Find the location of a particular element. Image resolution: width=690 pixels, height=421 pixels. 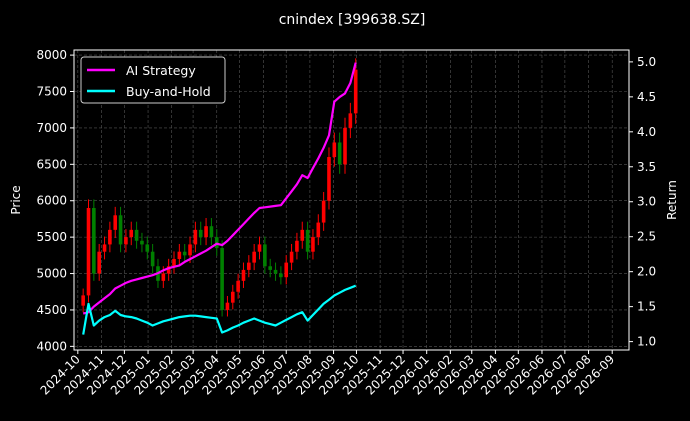

y2-tick-label: 1.0 is located at coordinates (646, 342).